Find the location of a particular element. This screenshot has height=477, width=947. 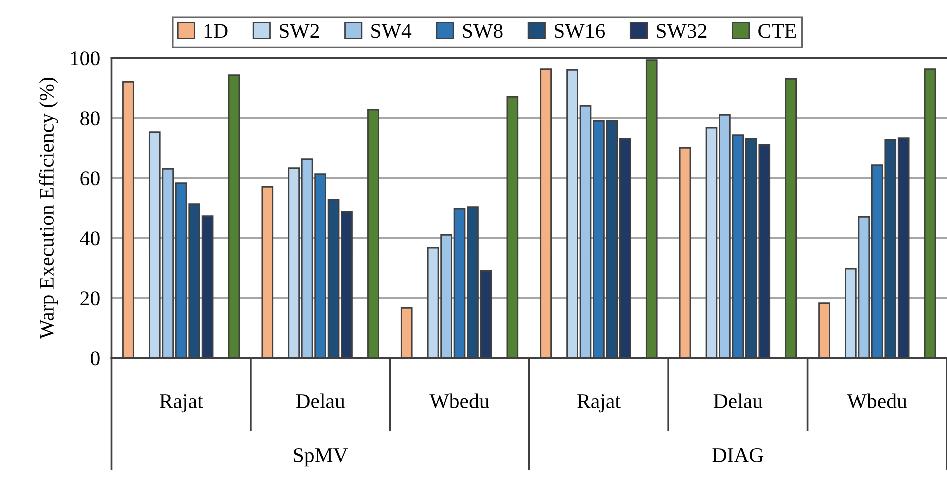

legend-label: SW16 is located at coordinates (580, 31).